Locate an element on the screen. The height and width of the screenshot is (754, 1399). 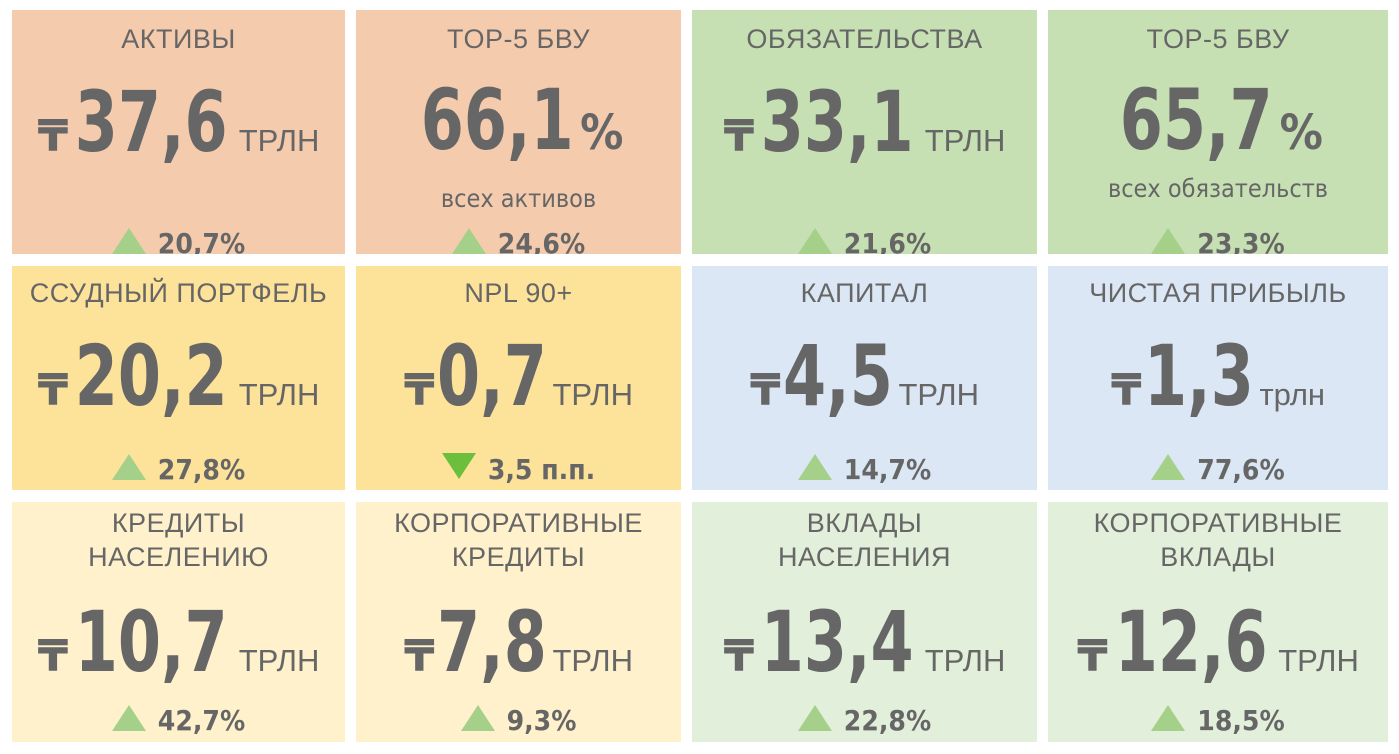
value-row: ₸0,7 ТРЛН is located at coordinates (518, 376).